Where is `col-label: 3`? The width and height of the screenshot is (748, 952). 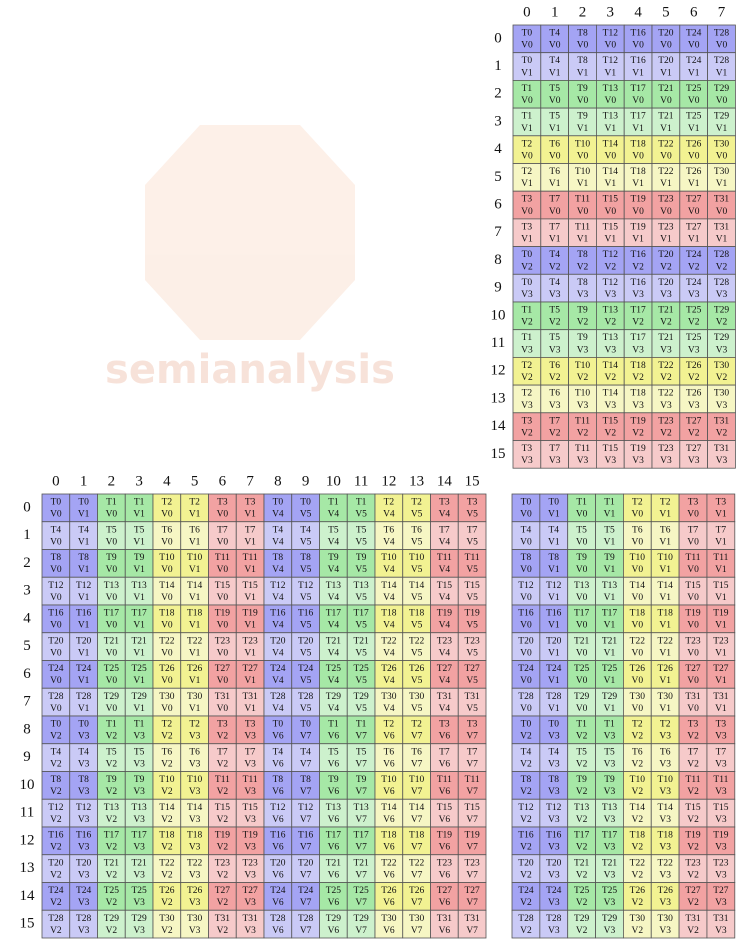 col-label: 3 is located at coordinates (611, 12).